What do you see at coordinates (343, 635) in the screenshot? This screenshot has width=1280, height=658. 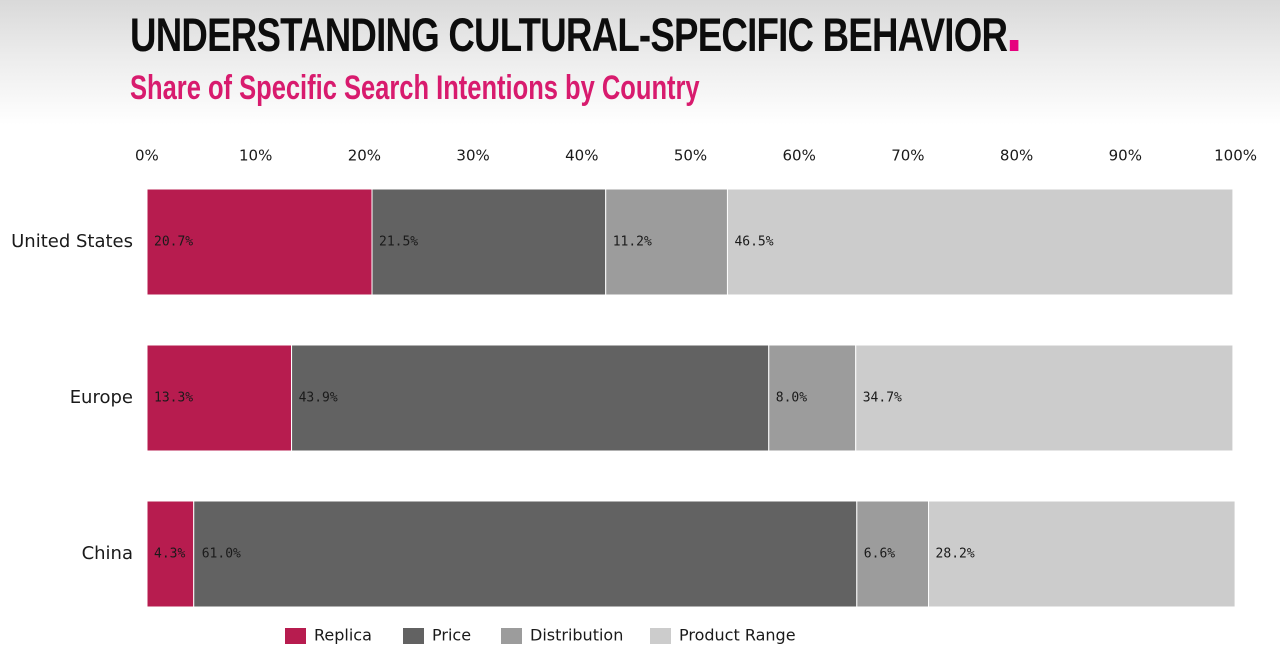 I see `legend-label: Replica` at bounding box center [343, 635].